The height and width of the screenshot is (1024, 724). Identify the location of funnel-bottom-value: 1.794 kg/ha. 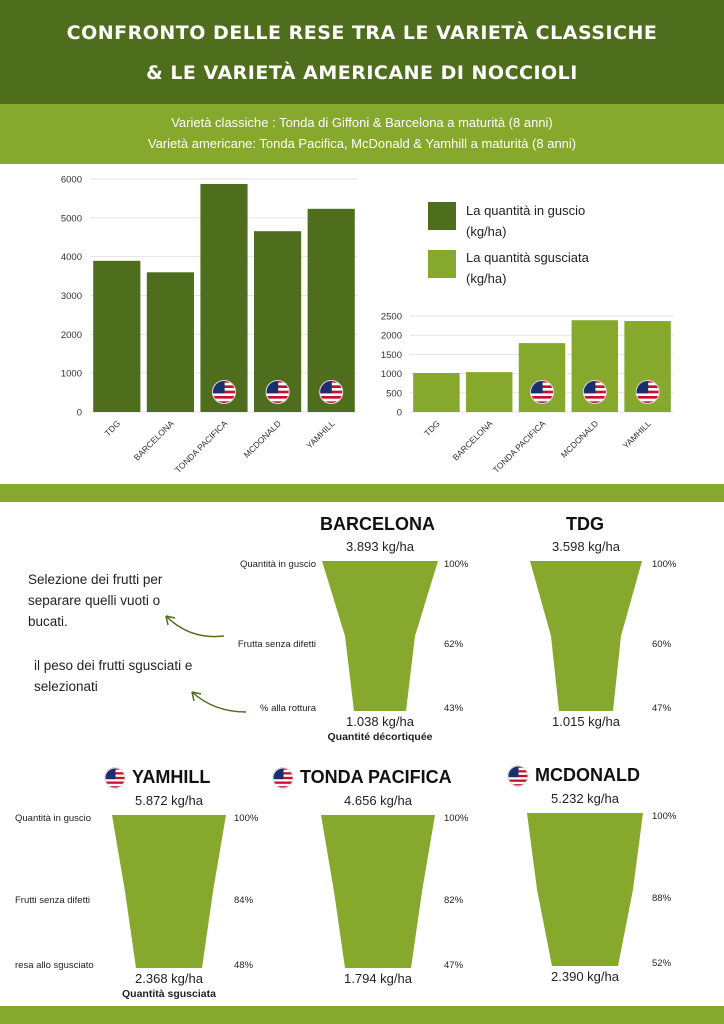
(378, 978).